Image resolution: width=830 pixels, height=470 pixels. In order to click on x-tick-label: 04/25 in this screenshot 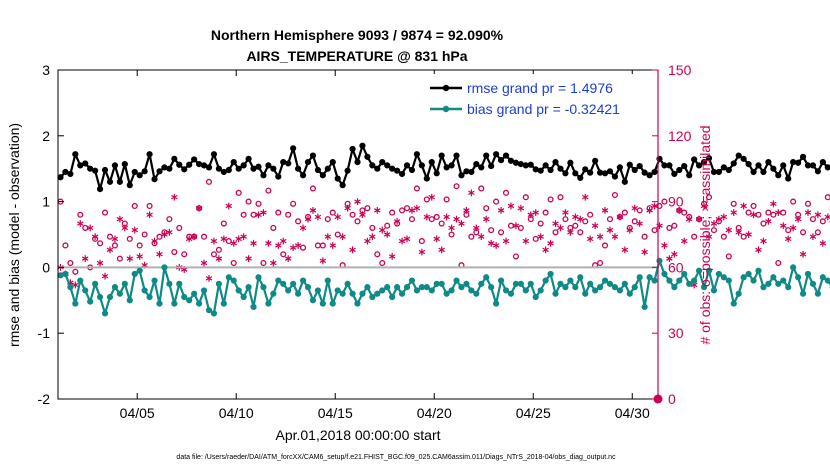, I will do `click(533, 413)`.